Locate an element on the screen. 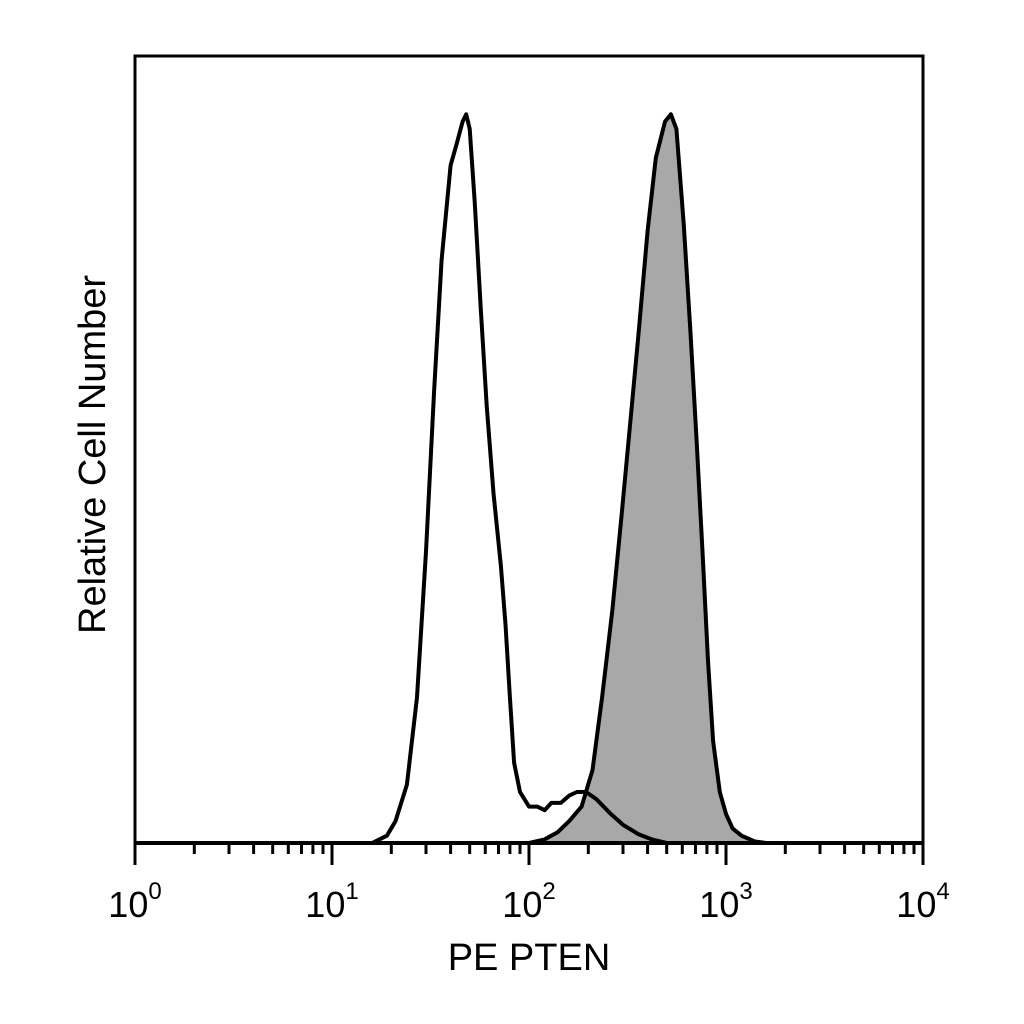 The width and height of the screenshot is (1024, 1024). x-axis-tick-labels: 10⁰ 10¹ 10² 10³ 10⁴ is located at coordinates (528, 901).